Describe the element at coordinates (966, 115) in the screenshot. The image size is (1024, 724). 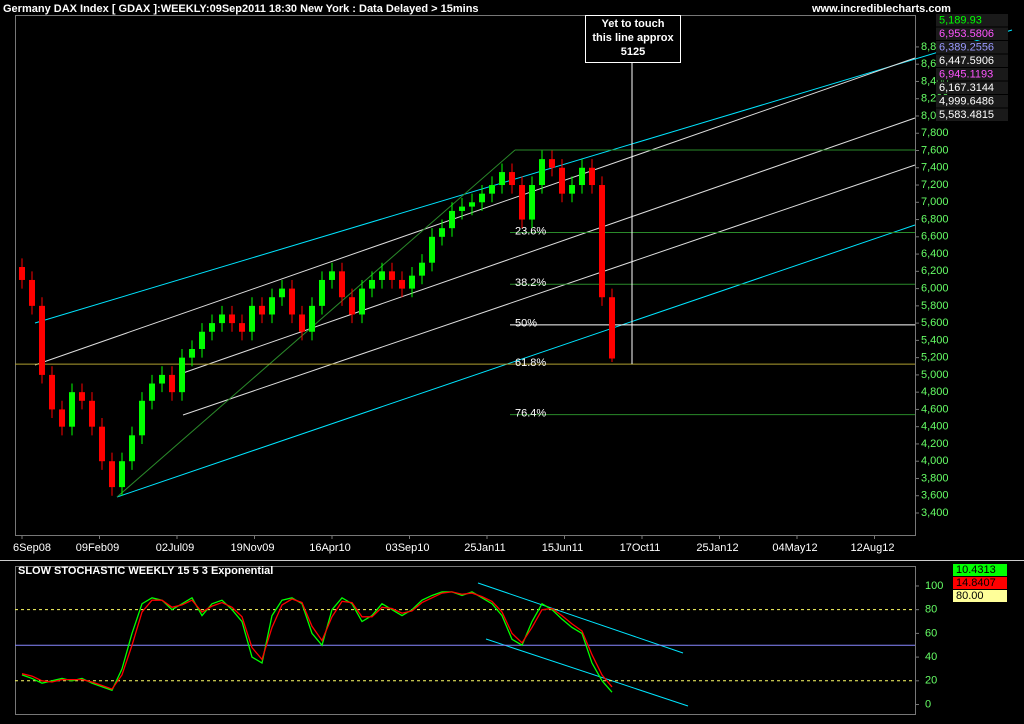
I see `legend-value: 5,583.4815` at that location.